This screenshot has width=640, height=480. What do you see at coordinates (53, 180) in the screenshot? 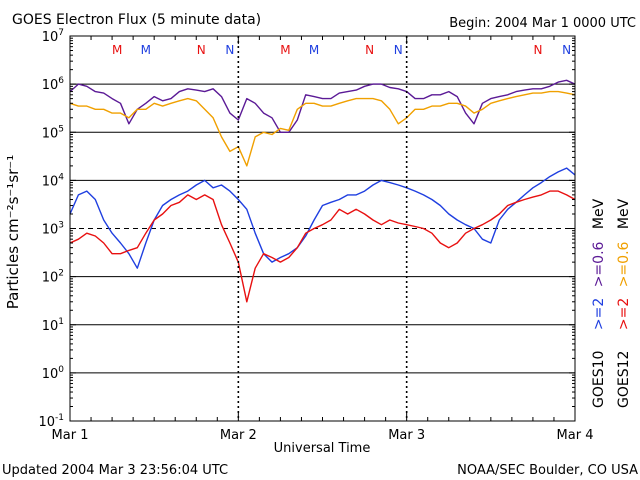
I see `y-tick-label: 10⁴` at bounding box center [53, 180].